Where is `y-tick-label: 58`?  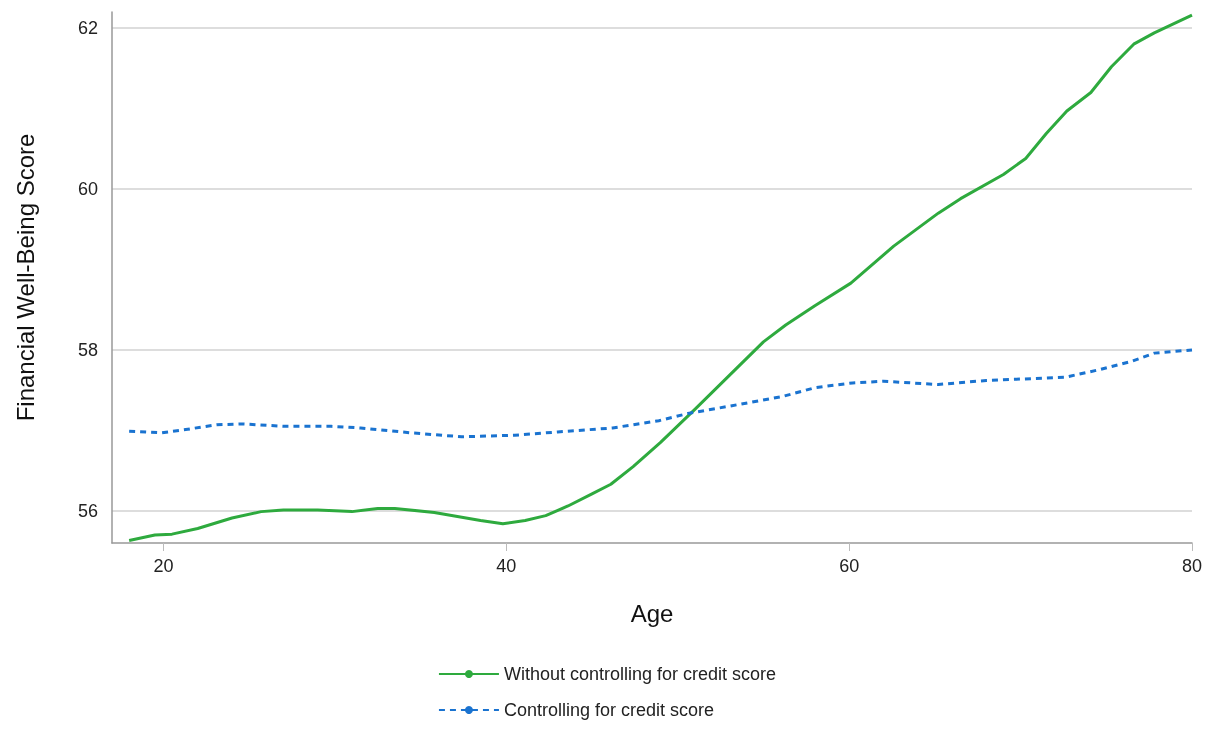
y-tick-label: 58 is located at coordinates (87, 349).